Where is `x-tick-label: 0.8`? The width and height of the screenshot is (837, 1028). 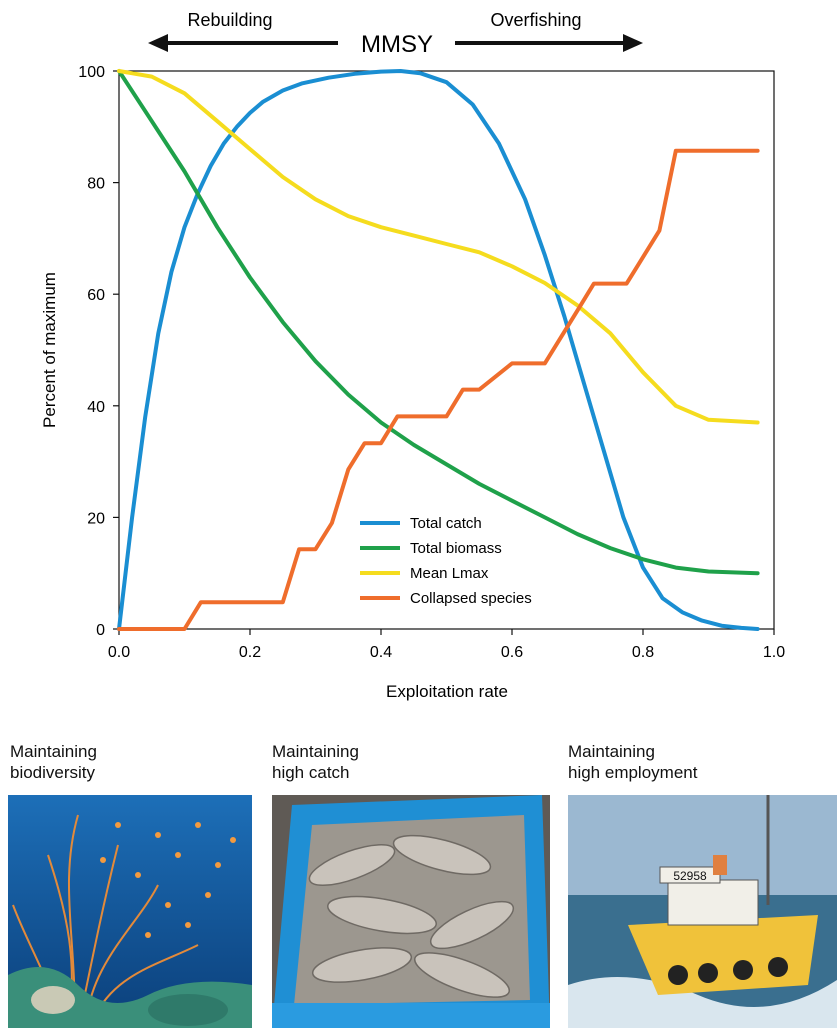
x-tick-label: 0.8 is located at coordinates (643, 652).